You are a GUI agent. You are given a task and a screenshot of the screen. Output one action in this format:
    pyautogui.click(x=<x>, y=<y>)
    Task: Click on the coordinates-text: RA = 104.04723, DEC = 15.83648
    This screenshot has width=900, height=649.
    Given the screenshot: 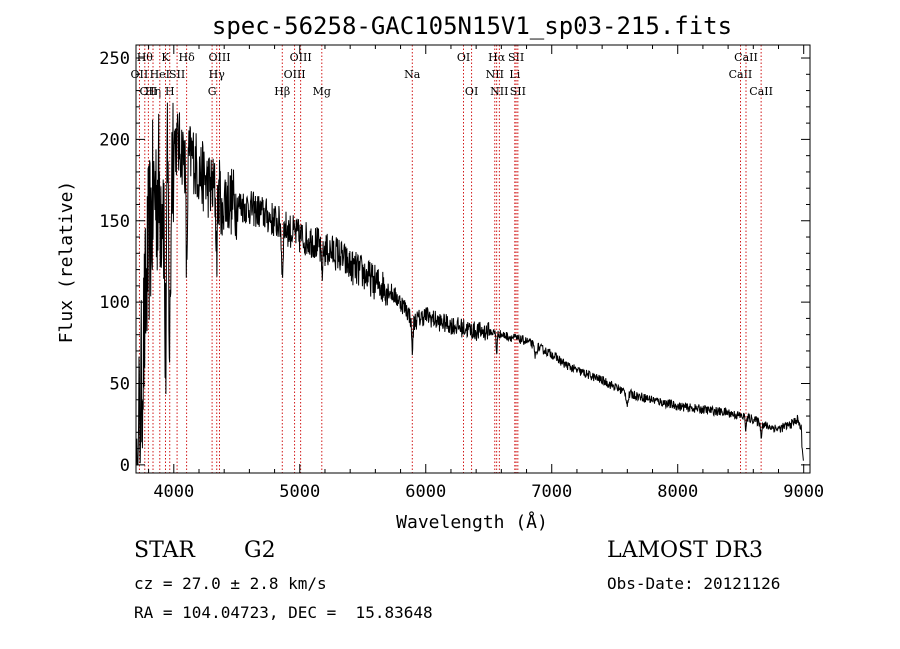 What is the action you would take?
    pyautogui.click(x=283, y=612)
    